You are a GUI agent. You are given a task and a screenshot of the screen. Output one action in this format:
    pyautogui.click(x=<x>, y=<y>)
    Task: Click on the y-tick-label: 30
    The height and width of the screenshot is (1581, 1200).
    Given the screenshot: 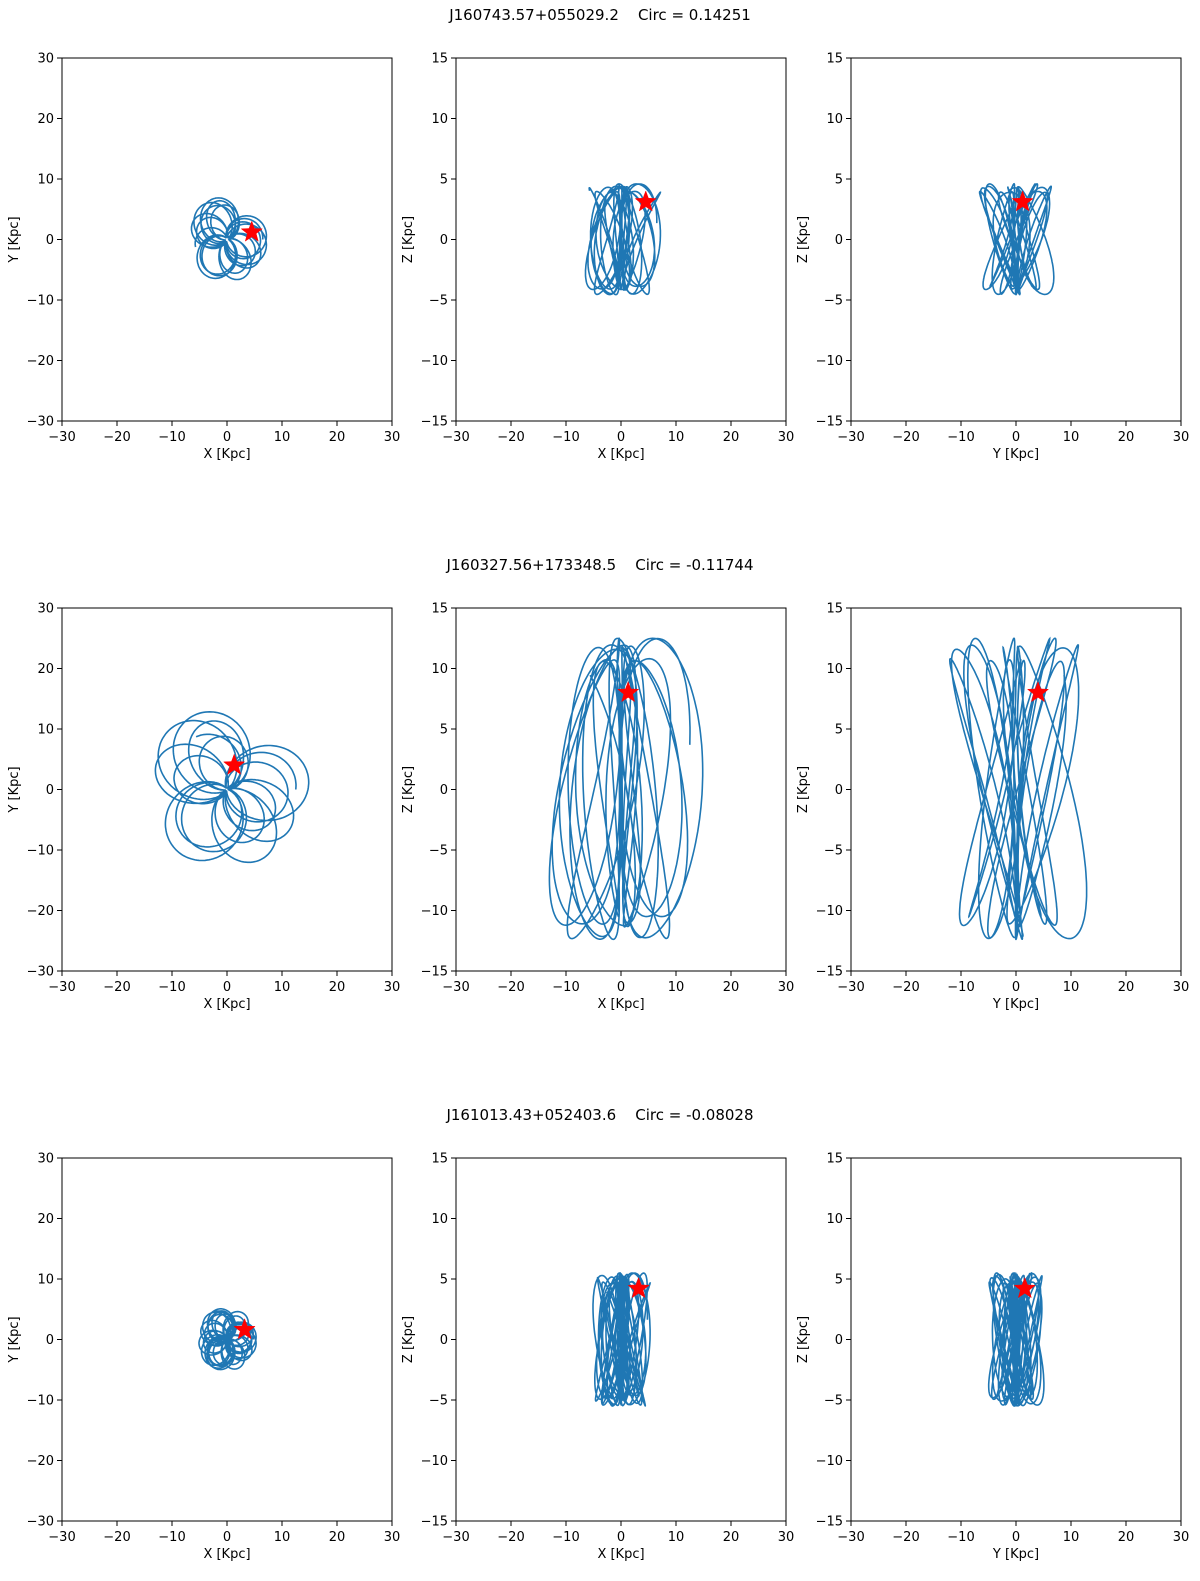 What is the action you would take?
    pyautogui.click(x=45, y=59)
    